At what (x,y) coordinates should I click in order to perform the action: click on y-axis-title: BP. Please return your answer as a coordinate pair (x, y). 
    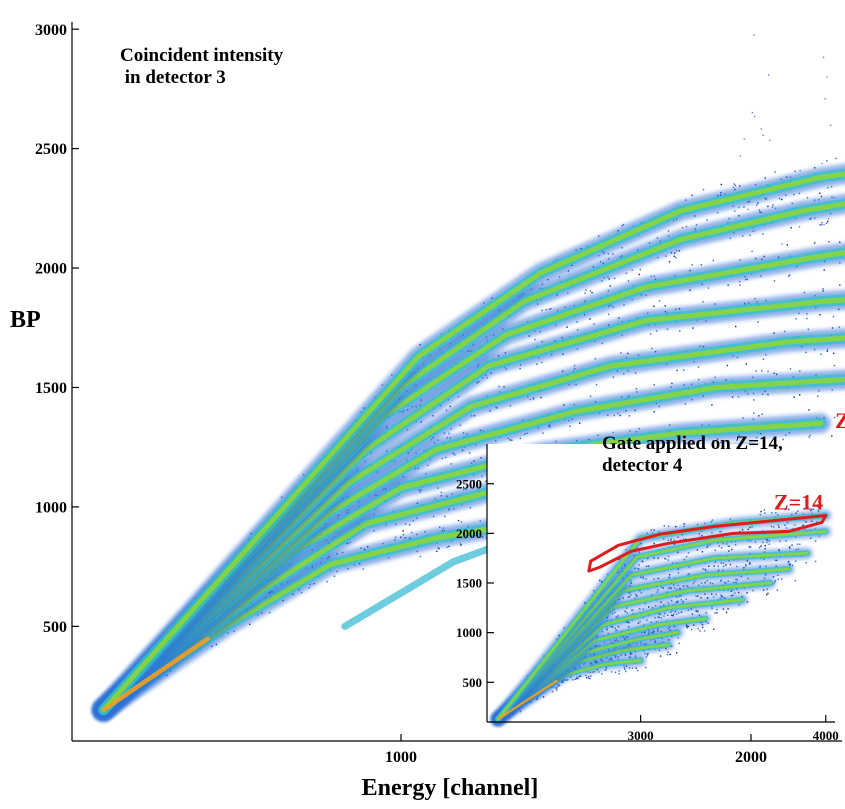
    Looking at the image, I should click on (25, 320).